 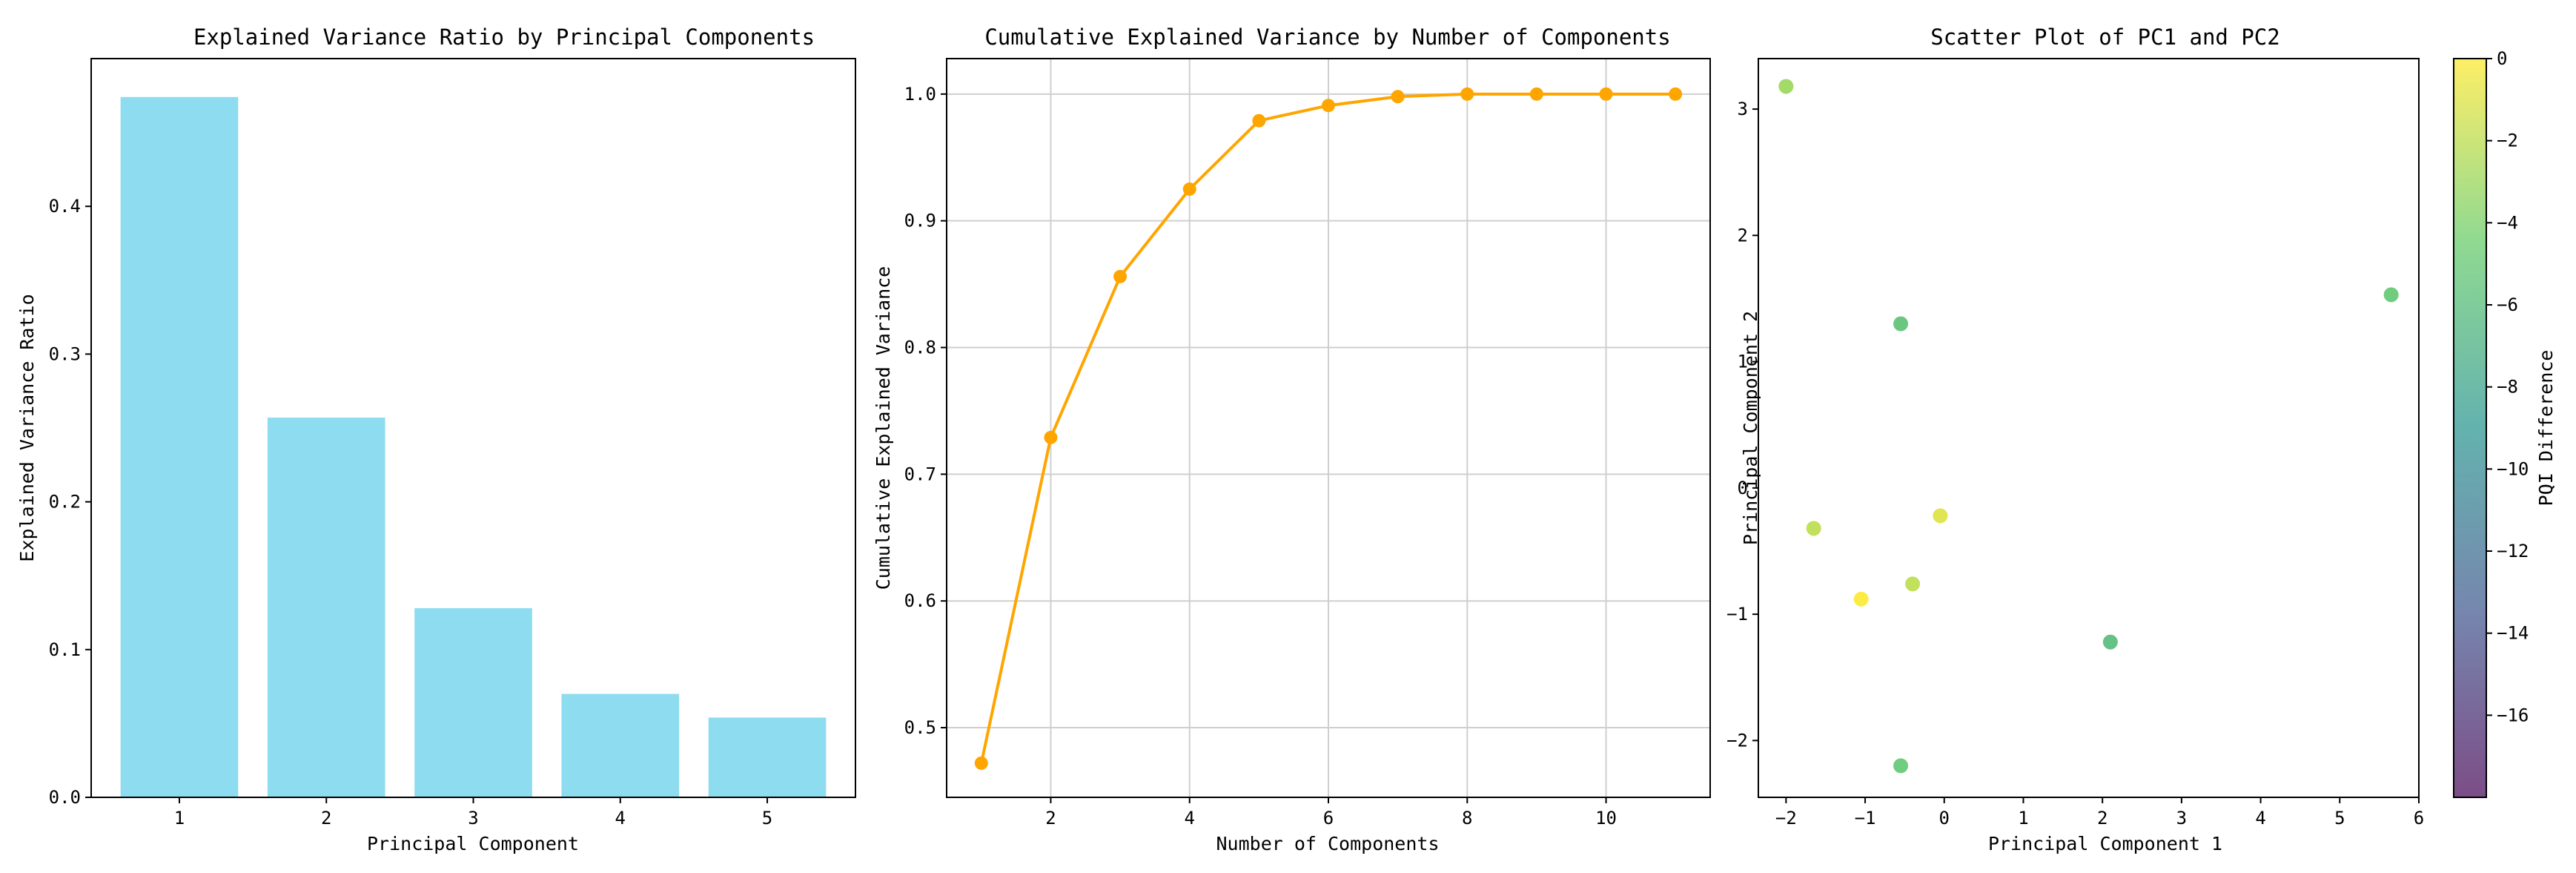 What do you see at coordinates (1865, 818) in the screenshot?
I see `x-tick-label: −1` at bounding box center [1865, 818].